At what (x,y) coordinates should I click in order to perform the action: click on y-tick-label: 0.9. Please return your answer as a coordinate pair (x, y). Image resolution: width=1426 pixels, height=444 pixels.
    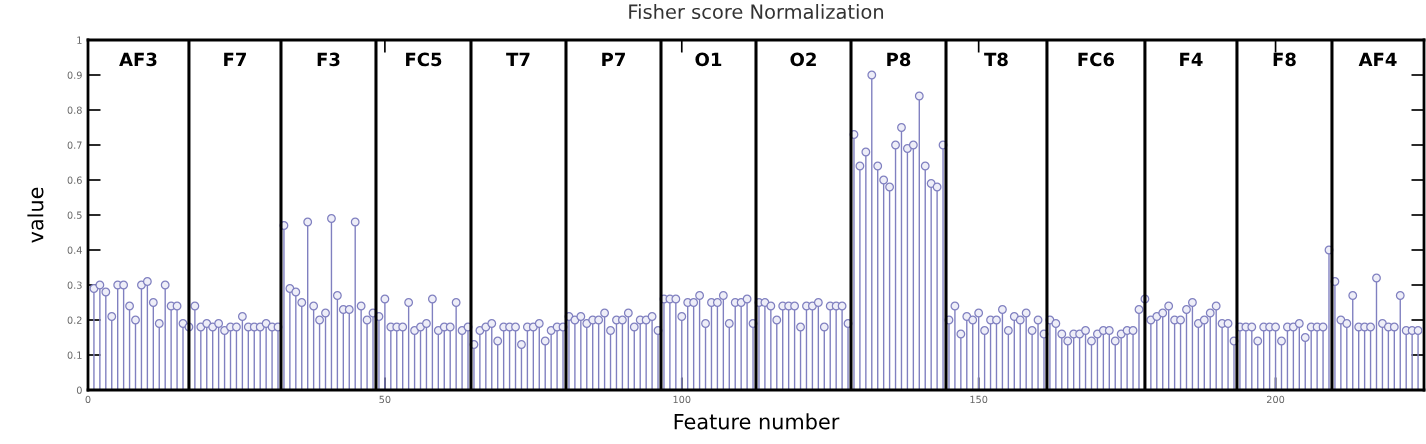
    Looking at the image, I should click on (74, 75).